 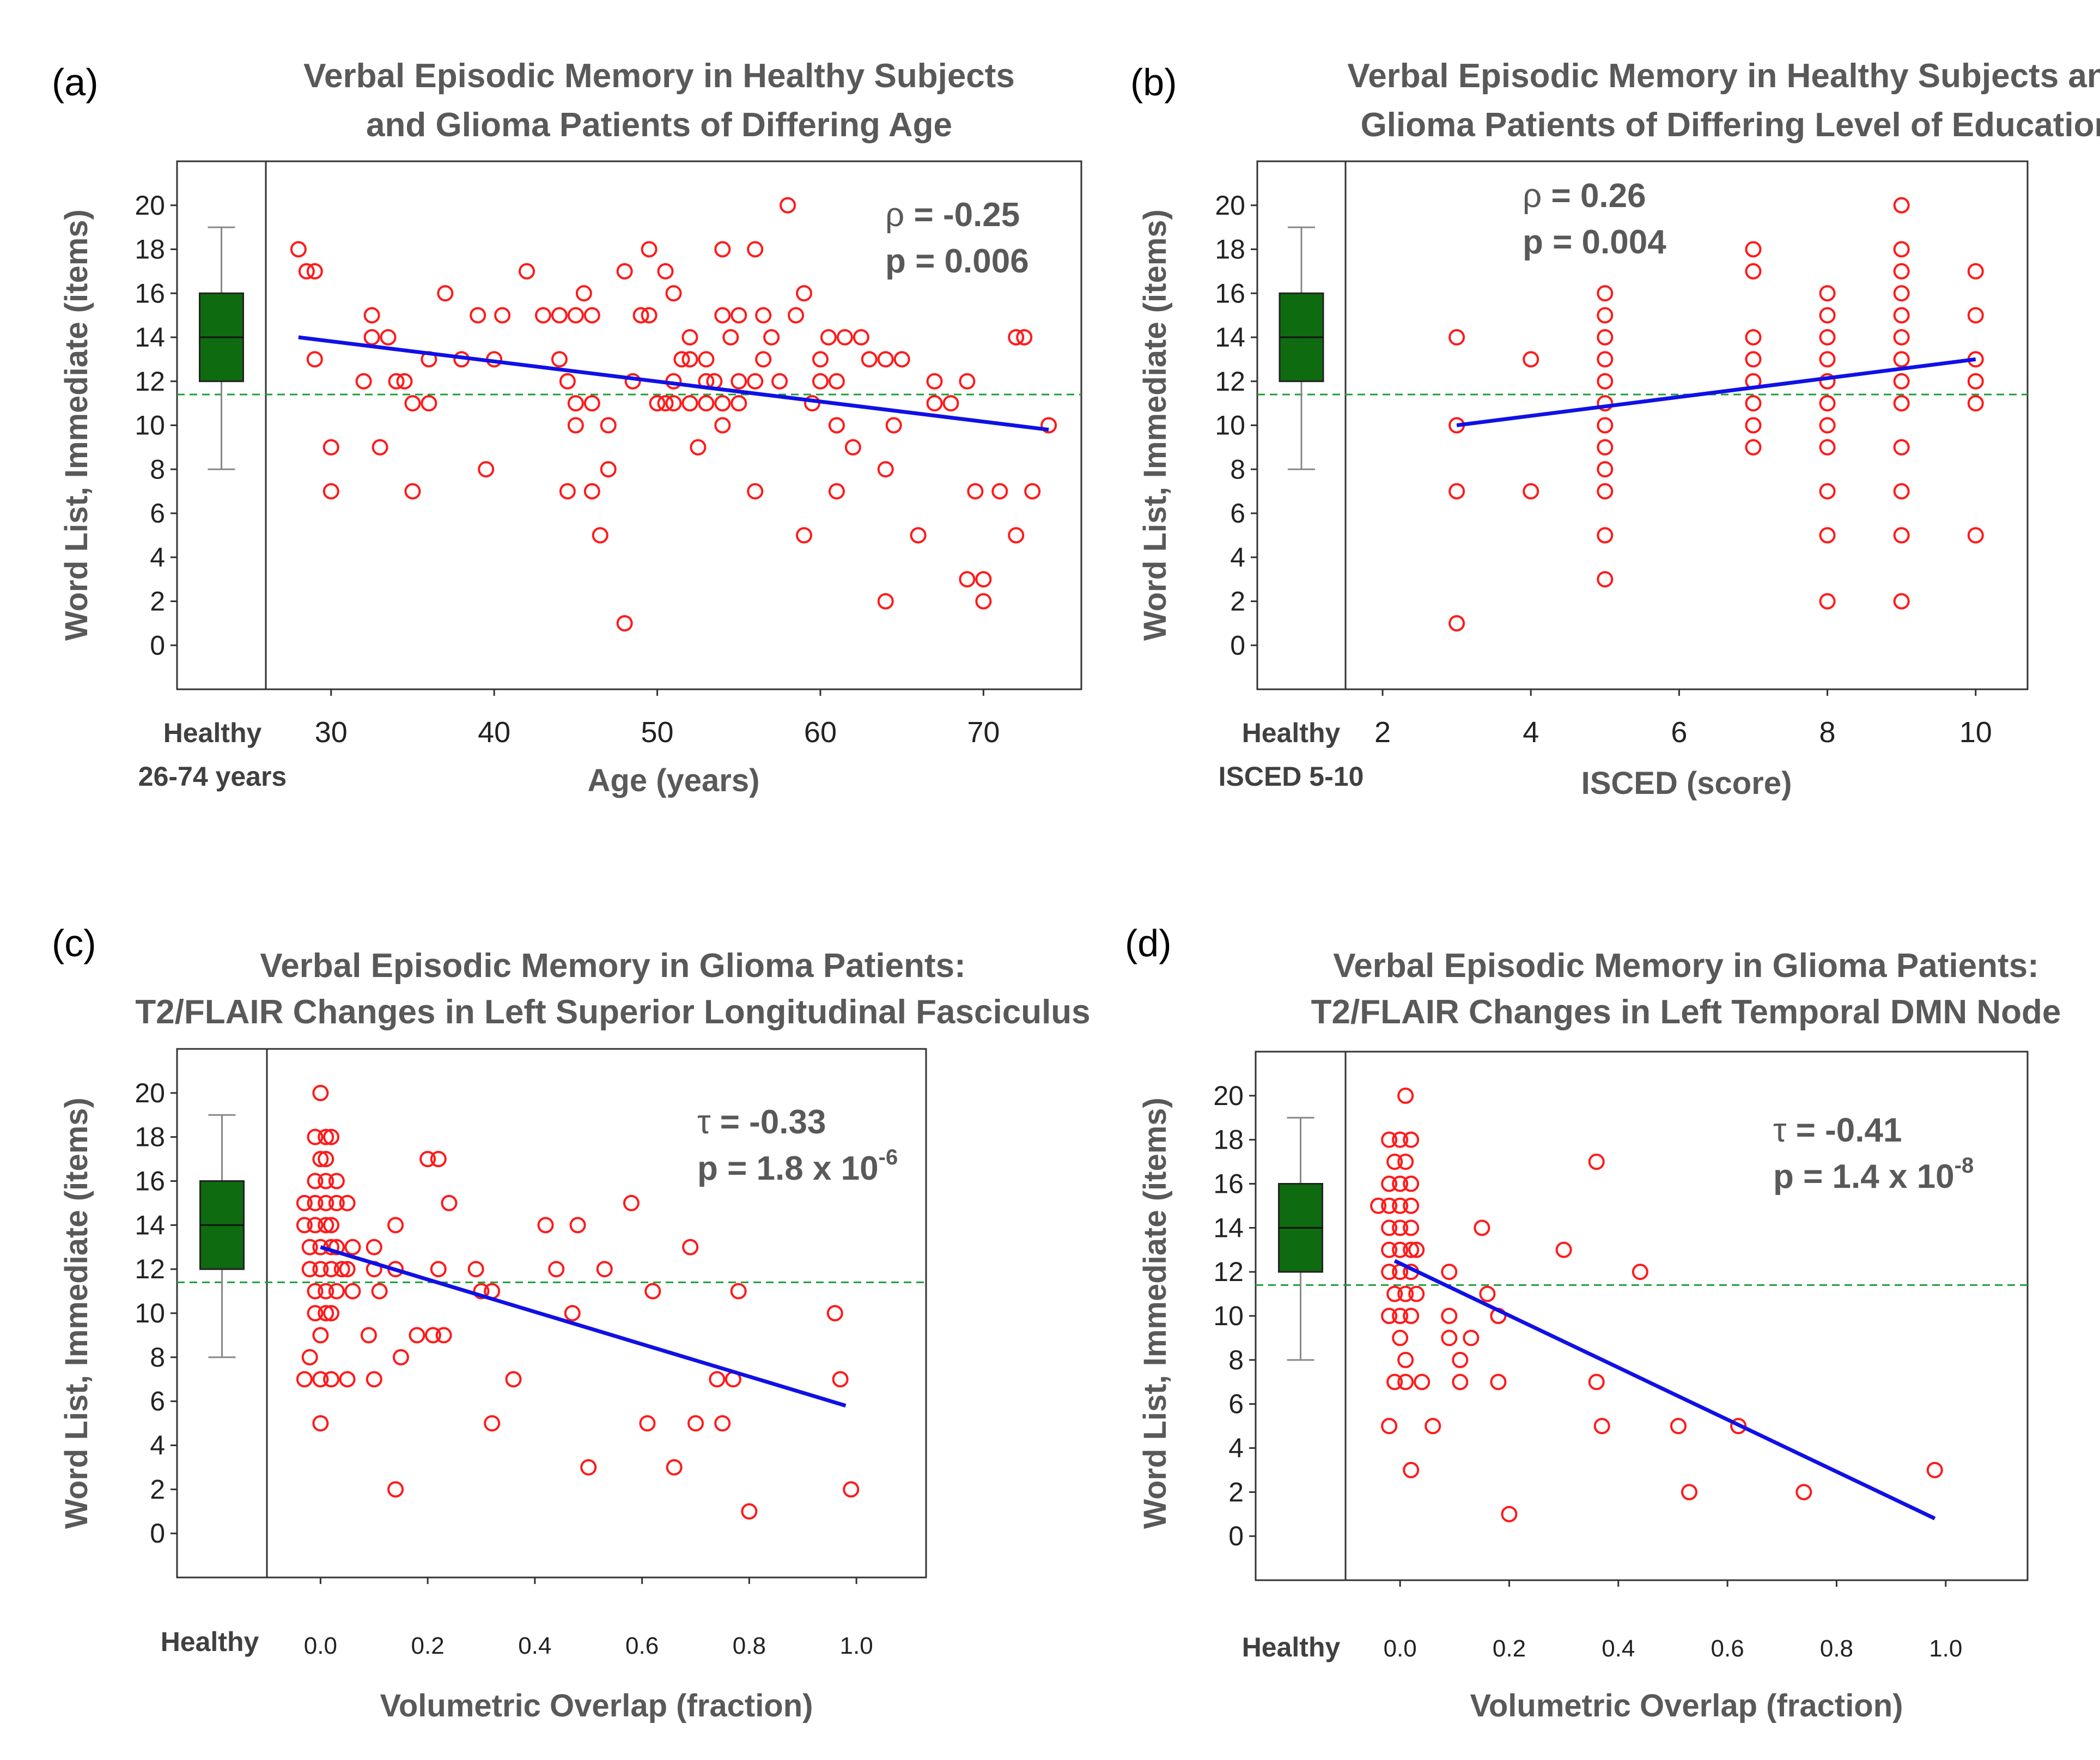 I want to click on x-tick-label: 1.0, so click(x=856, y=1645).